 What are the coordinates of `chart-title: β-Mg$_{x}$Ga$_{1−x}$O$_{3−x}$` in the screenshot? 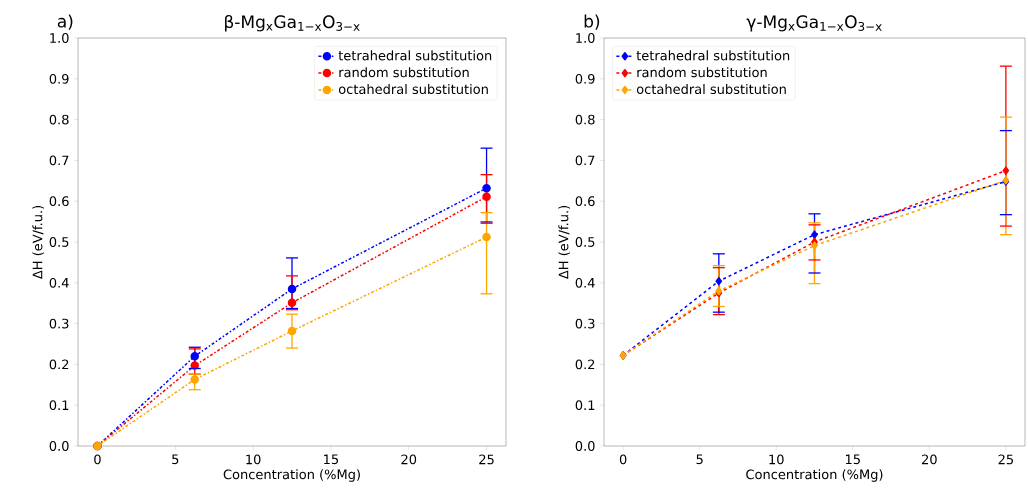 It's located at (292, 23).